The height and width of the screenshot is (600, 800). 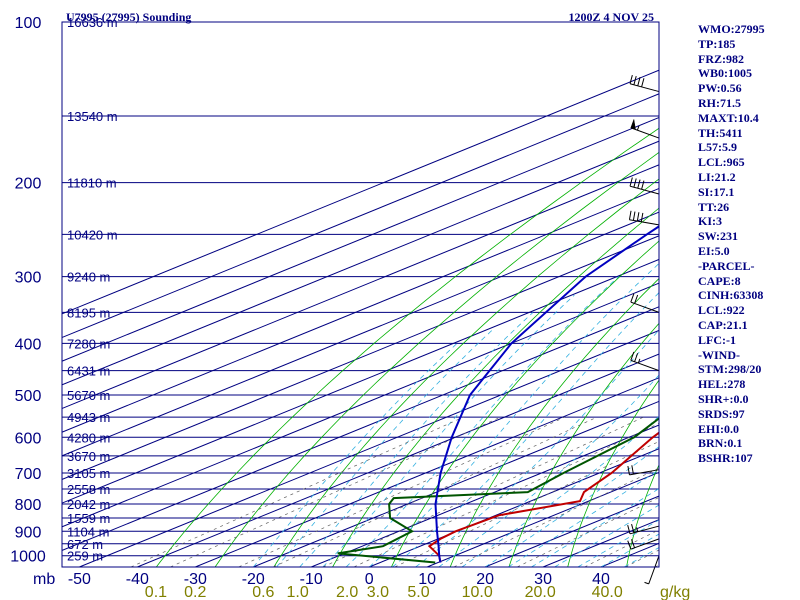 I want to click on sounding-index-item: SHR+:0.0, so click(x=723, y=398).